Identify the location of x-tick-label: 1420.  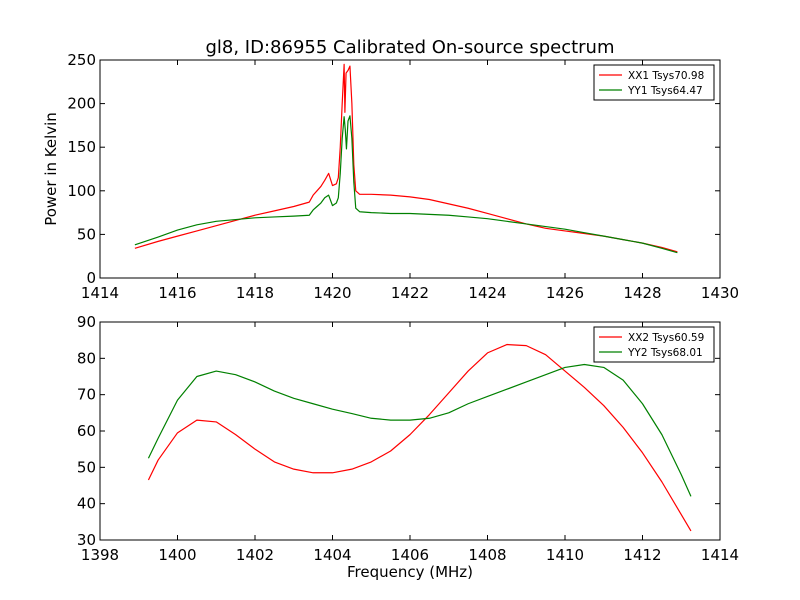
(332, 293).